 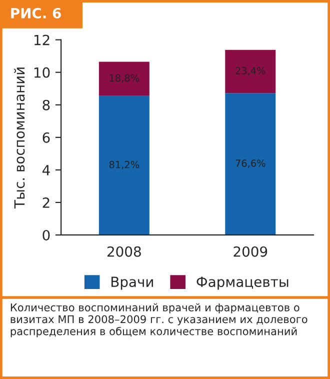 I want to click on y-tick-label: 10, so click(x=42, y=72).